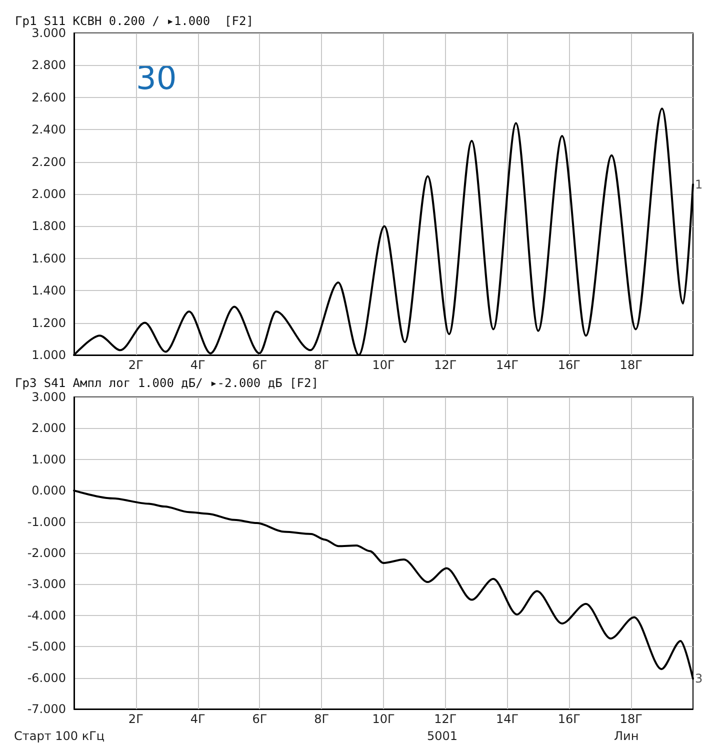 The height and width of the screenshot is (745, 706). What do you see at coordinates (134, 21) in the screenshot?
I see `chart-title: Гр1 S11 КСВН 0.200 / ▸1.000 [F2]` at bounding box center [134, 21].